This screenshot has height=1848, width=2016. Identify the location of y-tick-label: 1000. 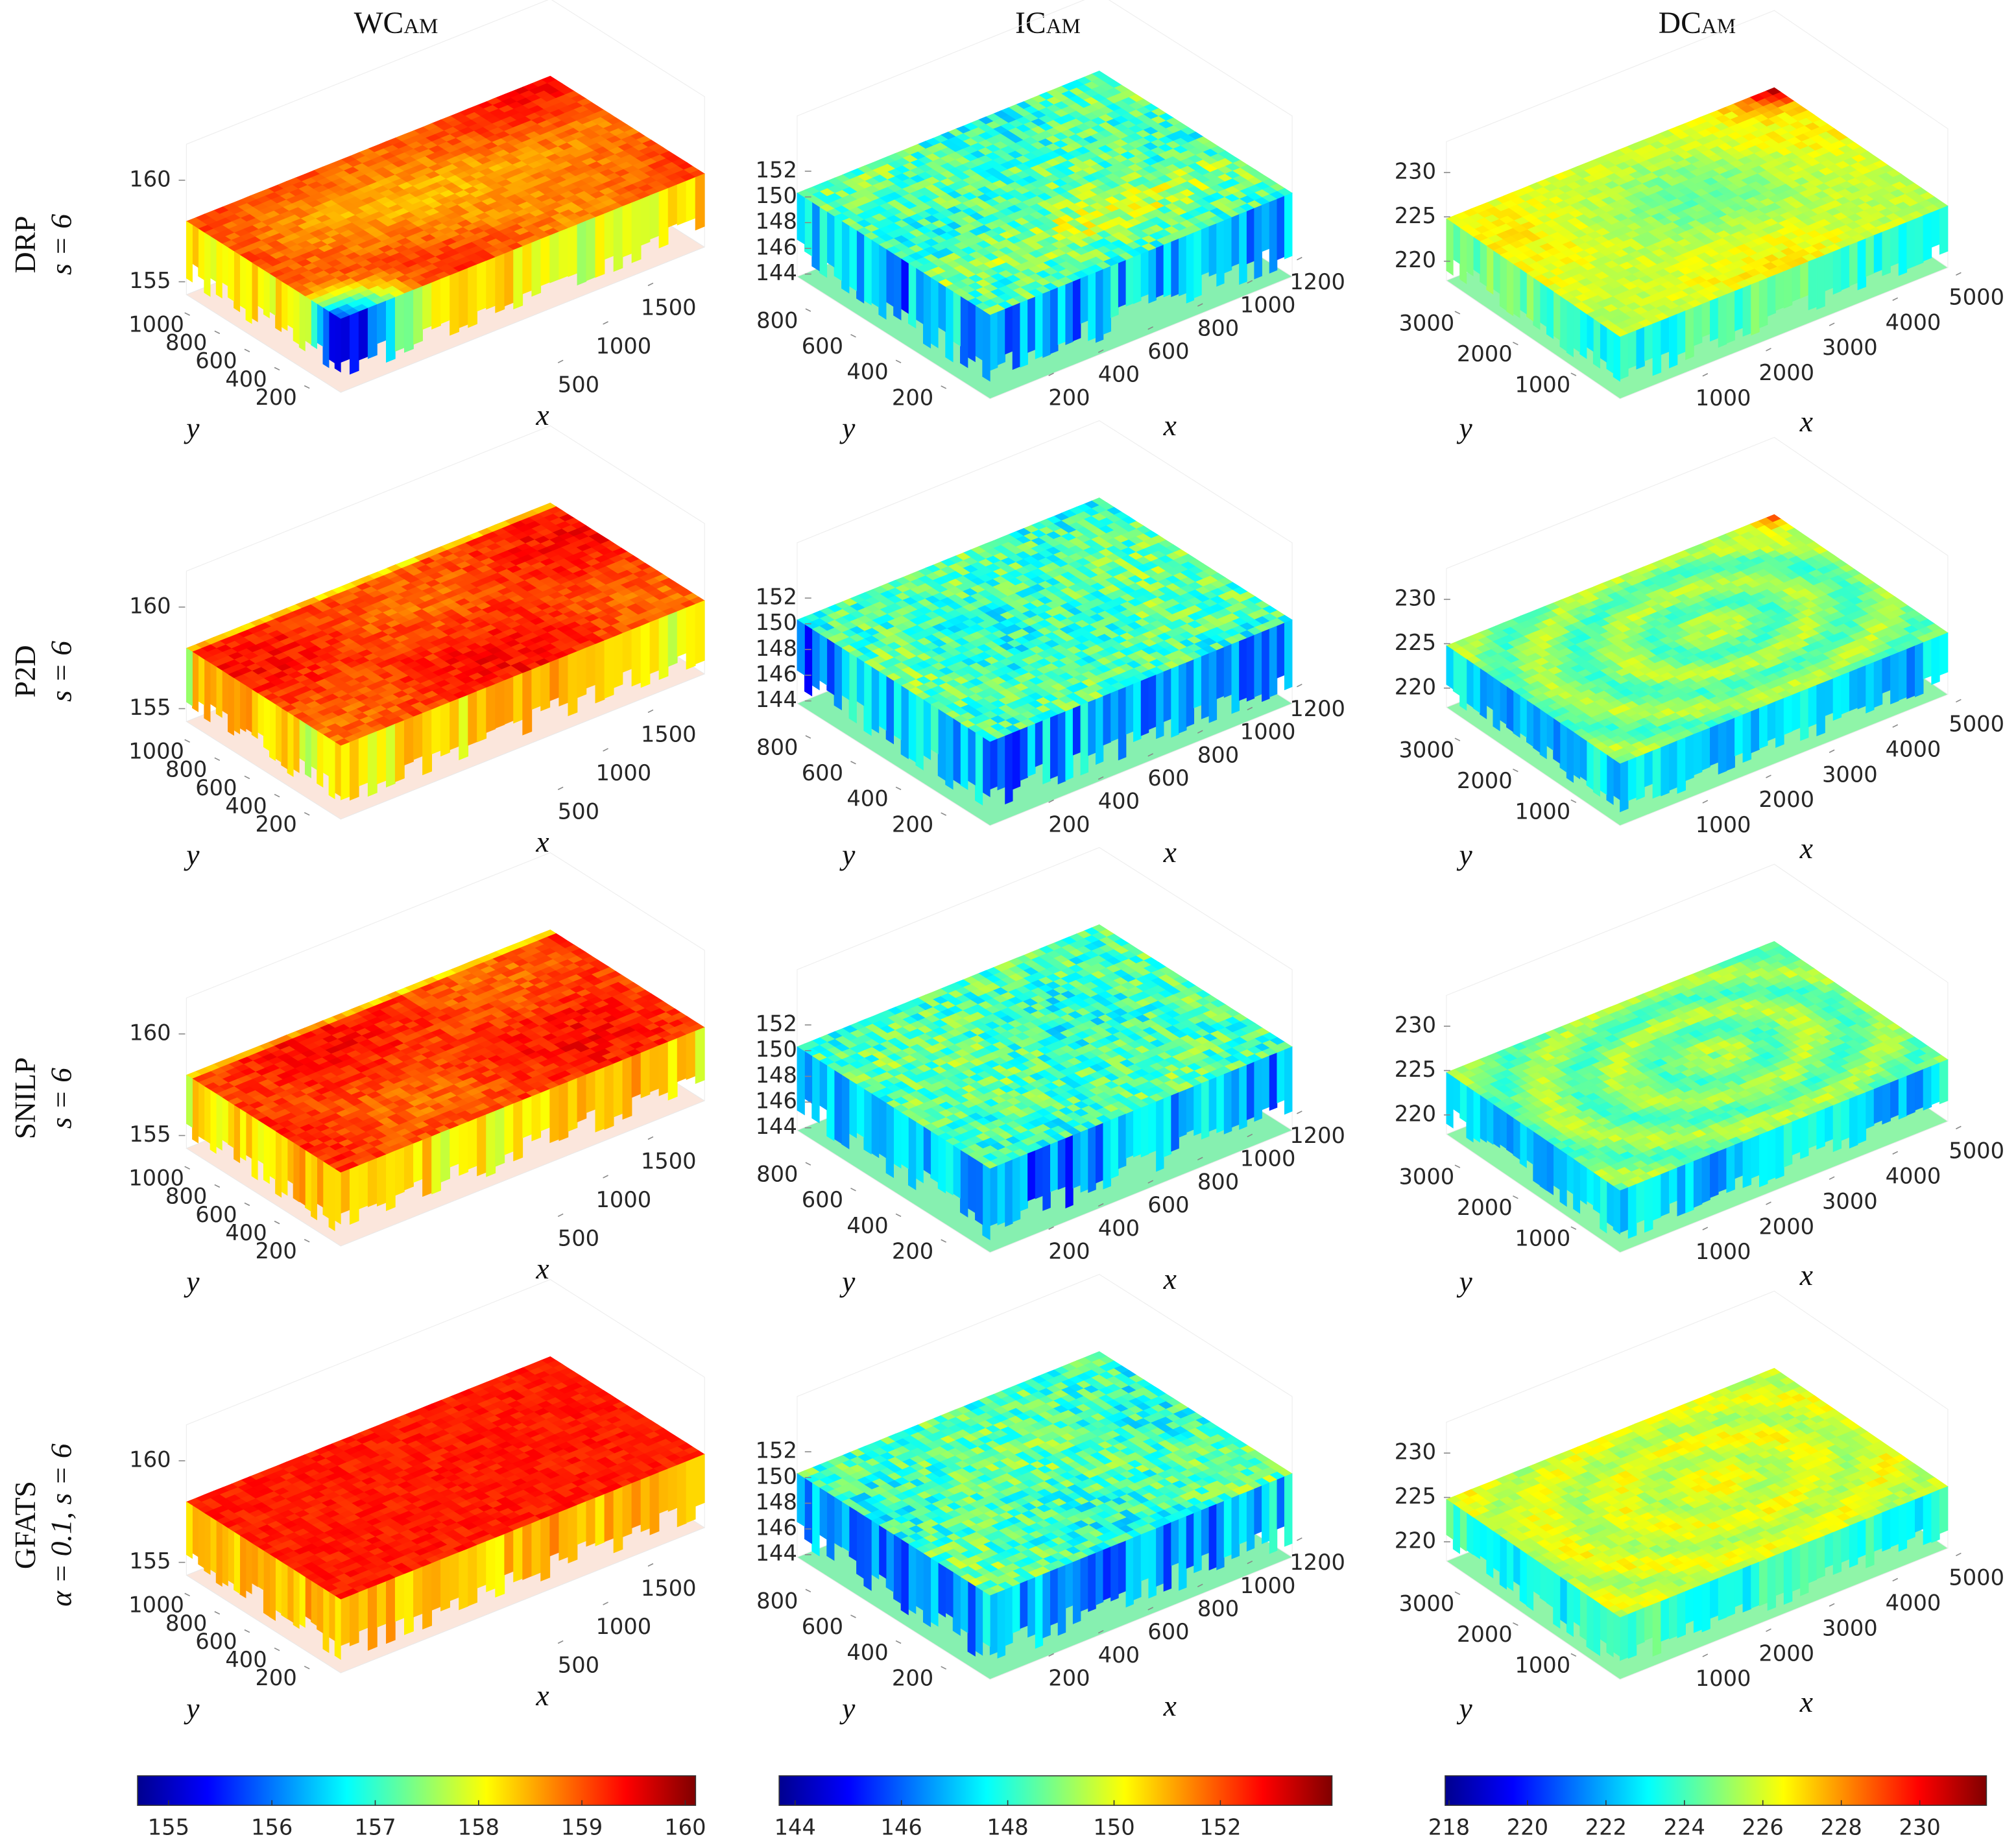
(156, 751).